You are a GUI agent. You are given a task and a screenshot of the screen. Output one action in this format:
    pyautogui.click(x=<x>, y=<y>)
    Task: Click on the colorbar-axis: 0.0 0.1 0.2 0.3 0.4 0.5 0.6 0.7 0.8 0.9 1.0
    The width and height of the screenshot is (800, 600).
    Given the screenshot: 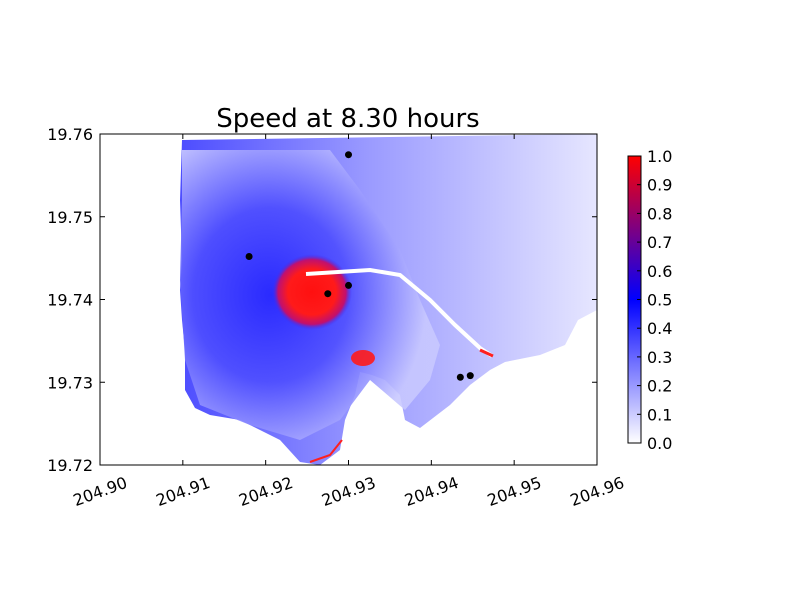 What is the action you would take?
    pyautogui.click(x=654, y=300)
    